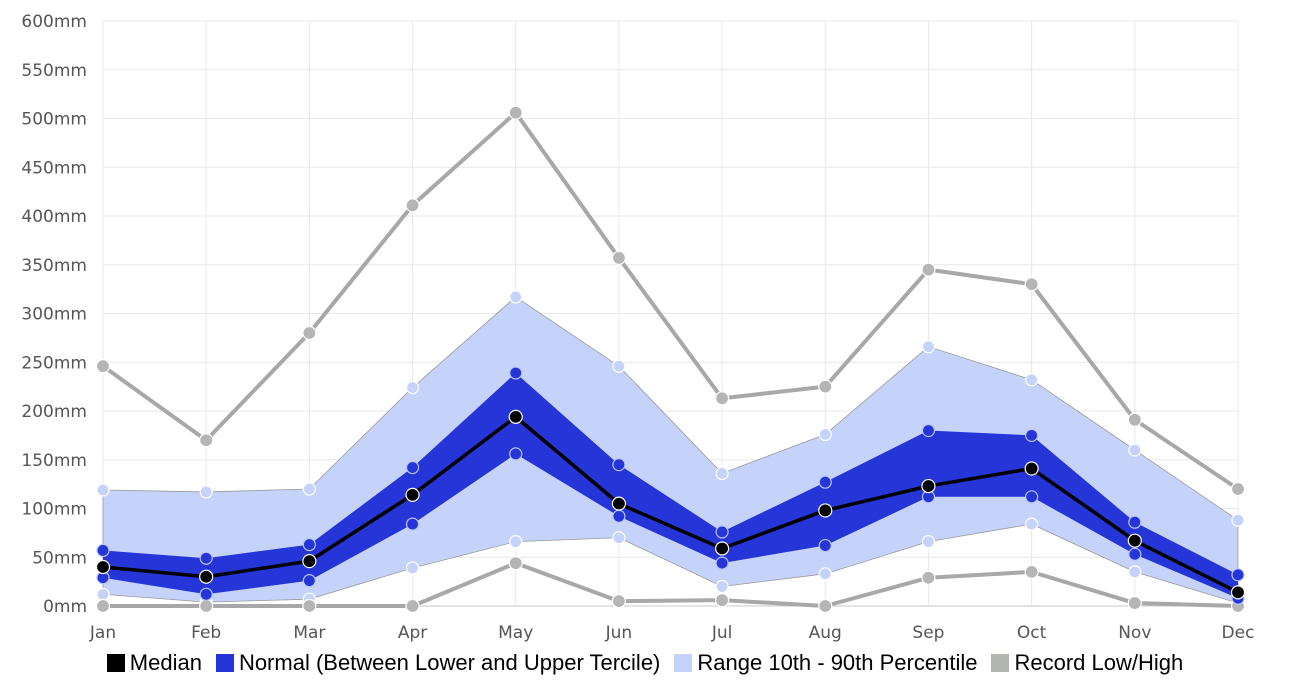 This screenshot has width=1290, height=681. What do you see at coordinates (54, 217) in the screenshot?
I see `y-tick-label: 400mm` at bounding box center [54, 217].